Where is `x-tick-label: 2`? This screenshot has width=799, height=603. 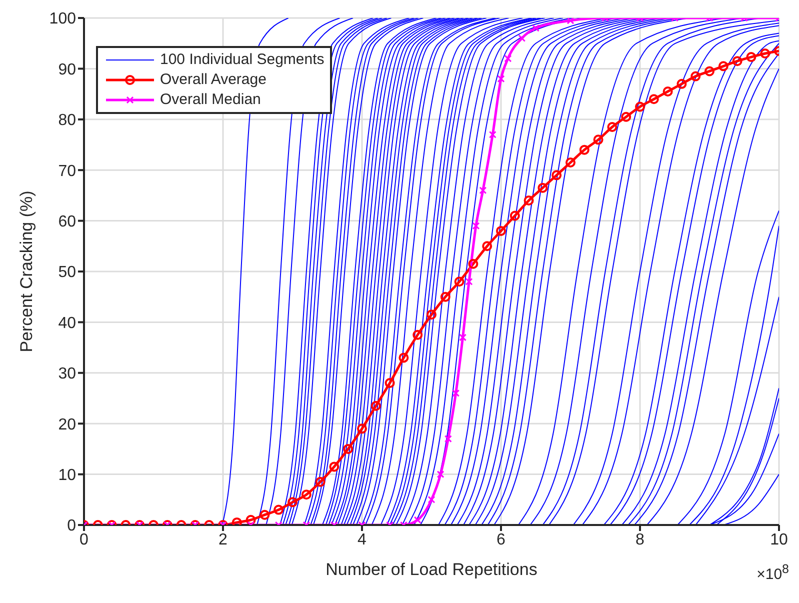 x-tick-label: 2 is located at coordinates (223, 539).